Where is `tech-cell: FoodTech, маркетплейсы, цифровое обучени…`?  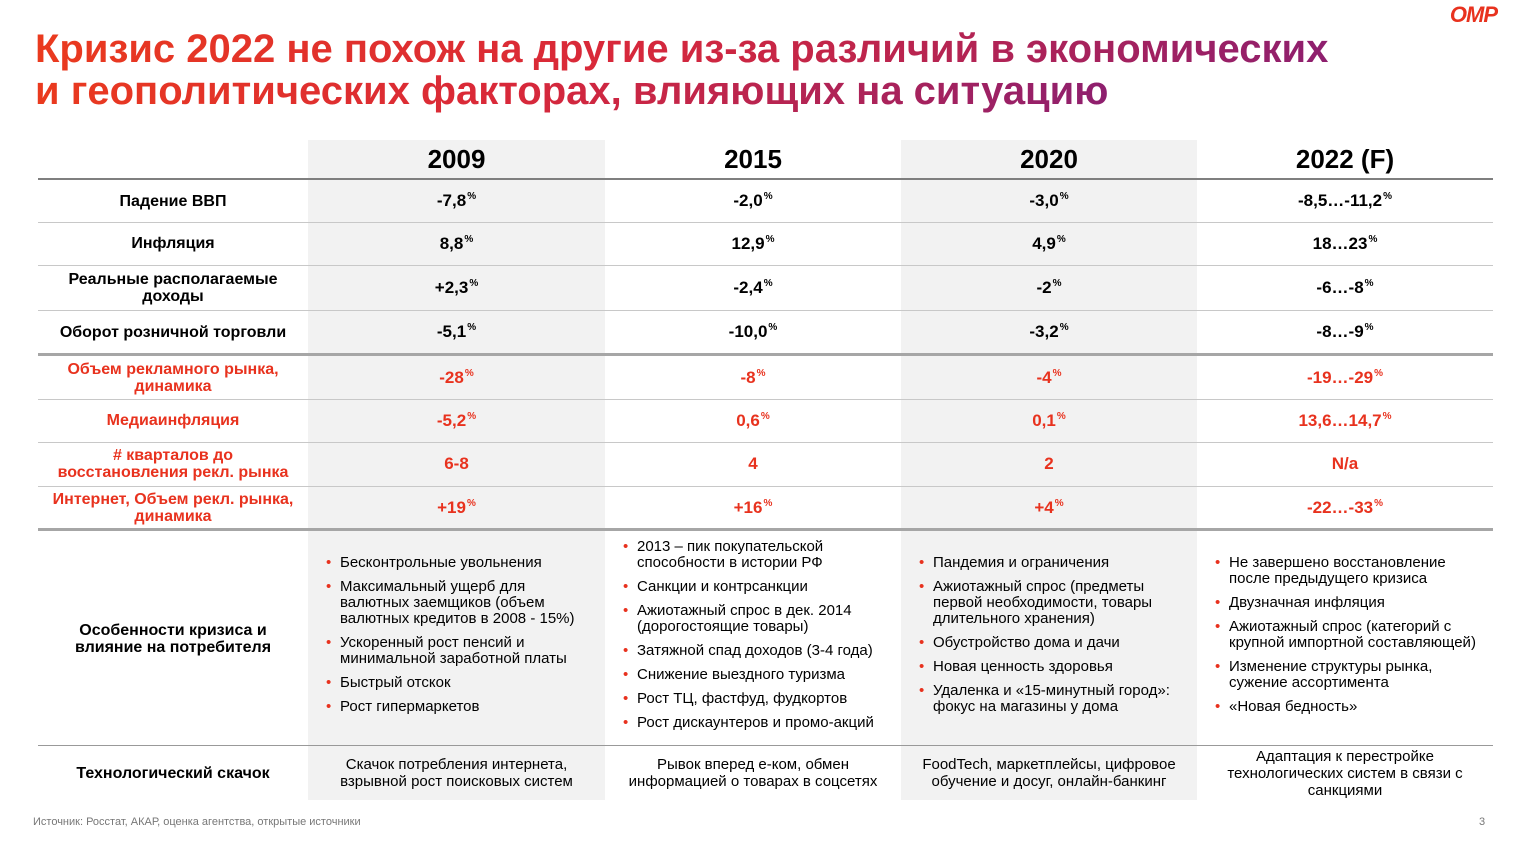
tech-cell: FoodTech, маркетплейсы, цифровое обучени… is located at coordinates (1049, 773).